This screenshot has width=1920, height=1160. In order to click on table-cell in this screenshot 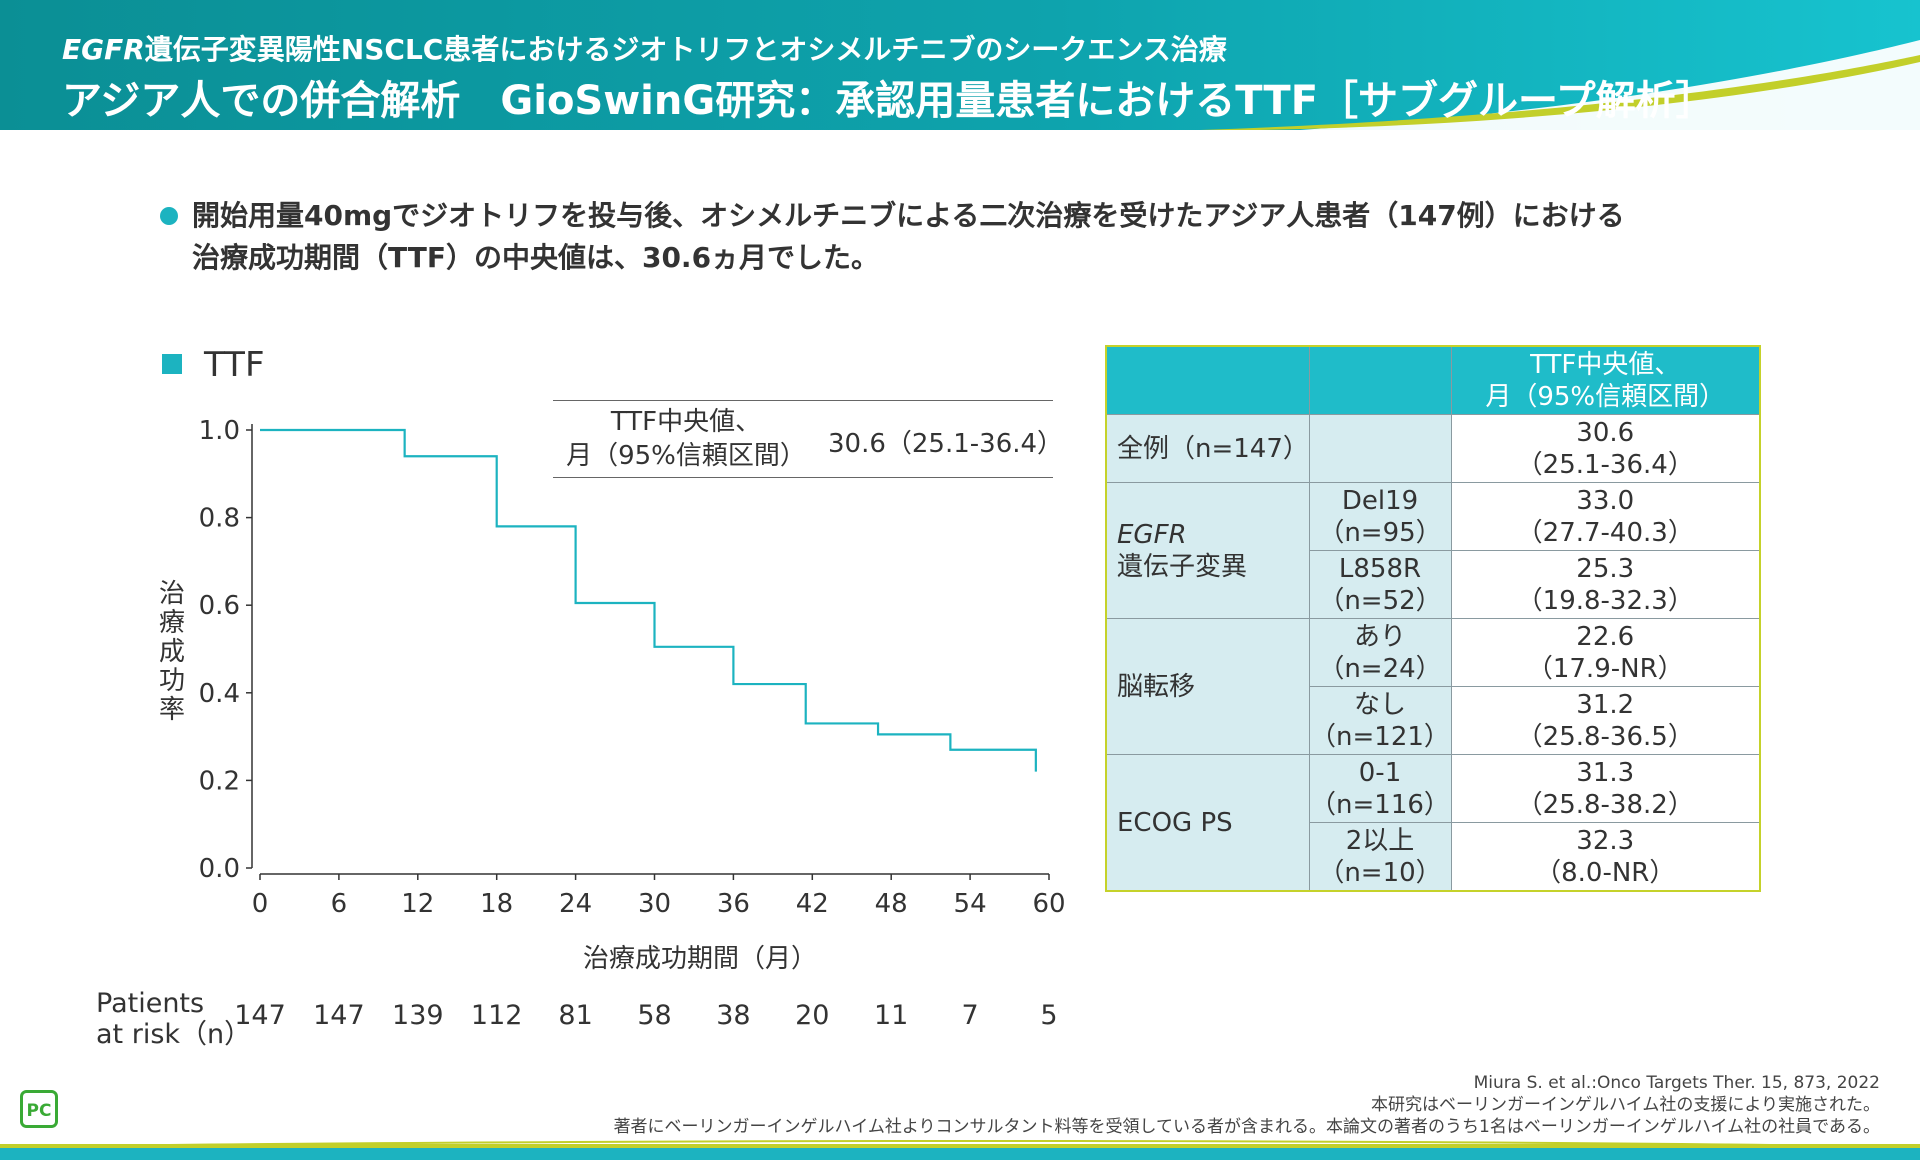, I will do `click(1380, 448)`.